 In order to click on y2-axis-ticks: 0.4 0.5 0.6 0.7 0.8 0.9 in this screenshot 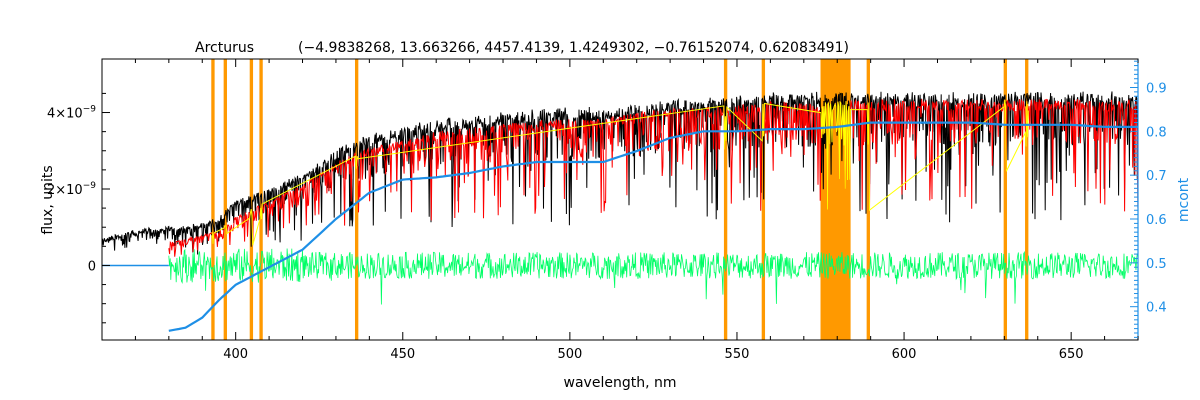, I will do `click(1148, 199)`.